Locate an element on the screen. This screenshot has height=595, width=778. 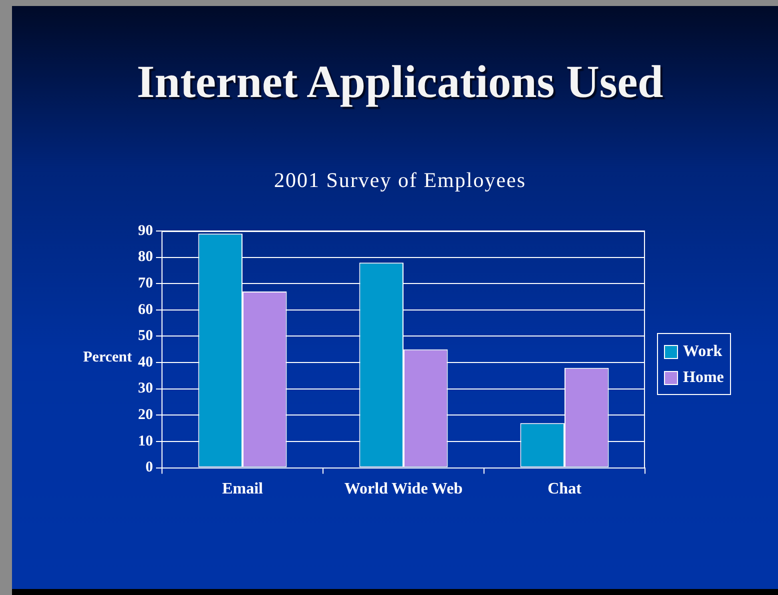
y-tick-label: 40 is located at coordinates (145, 362).